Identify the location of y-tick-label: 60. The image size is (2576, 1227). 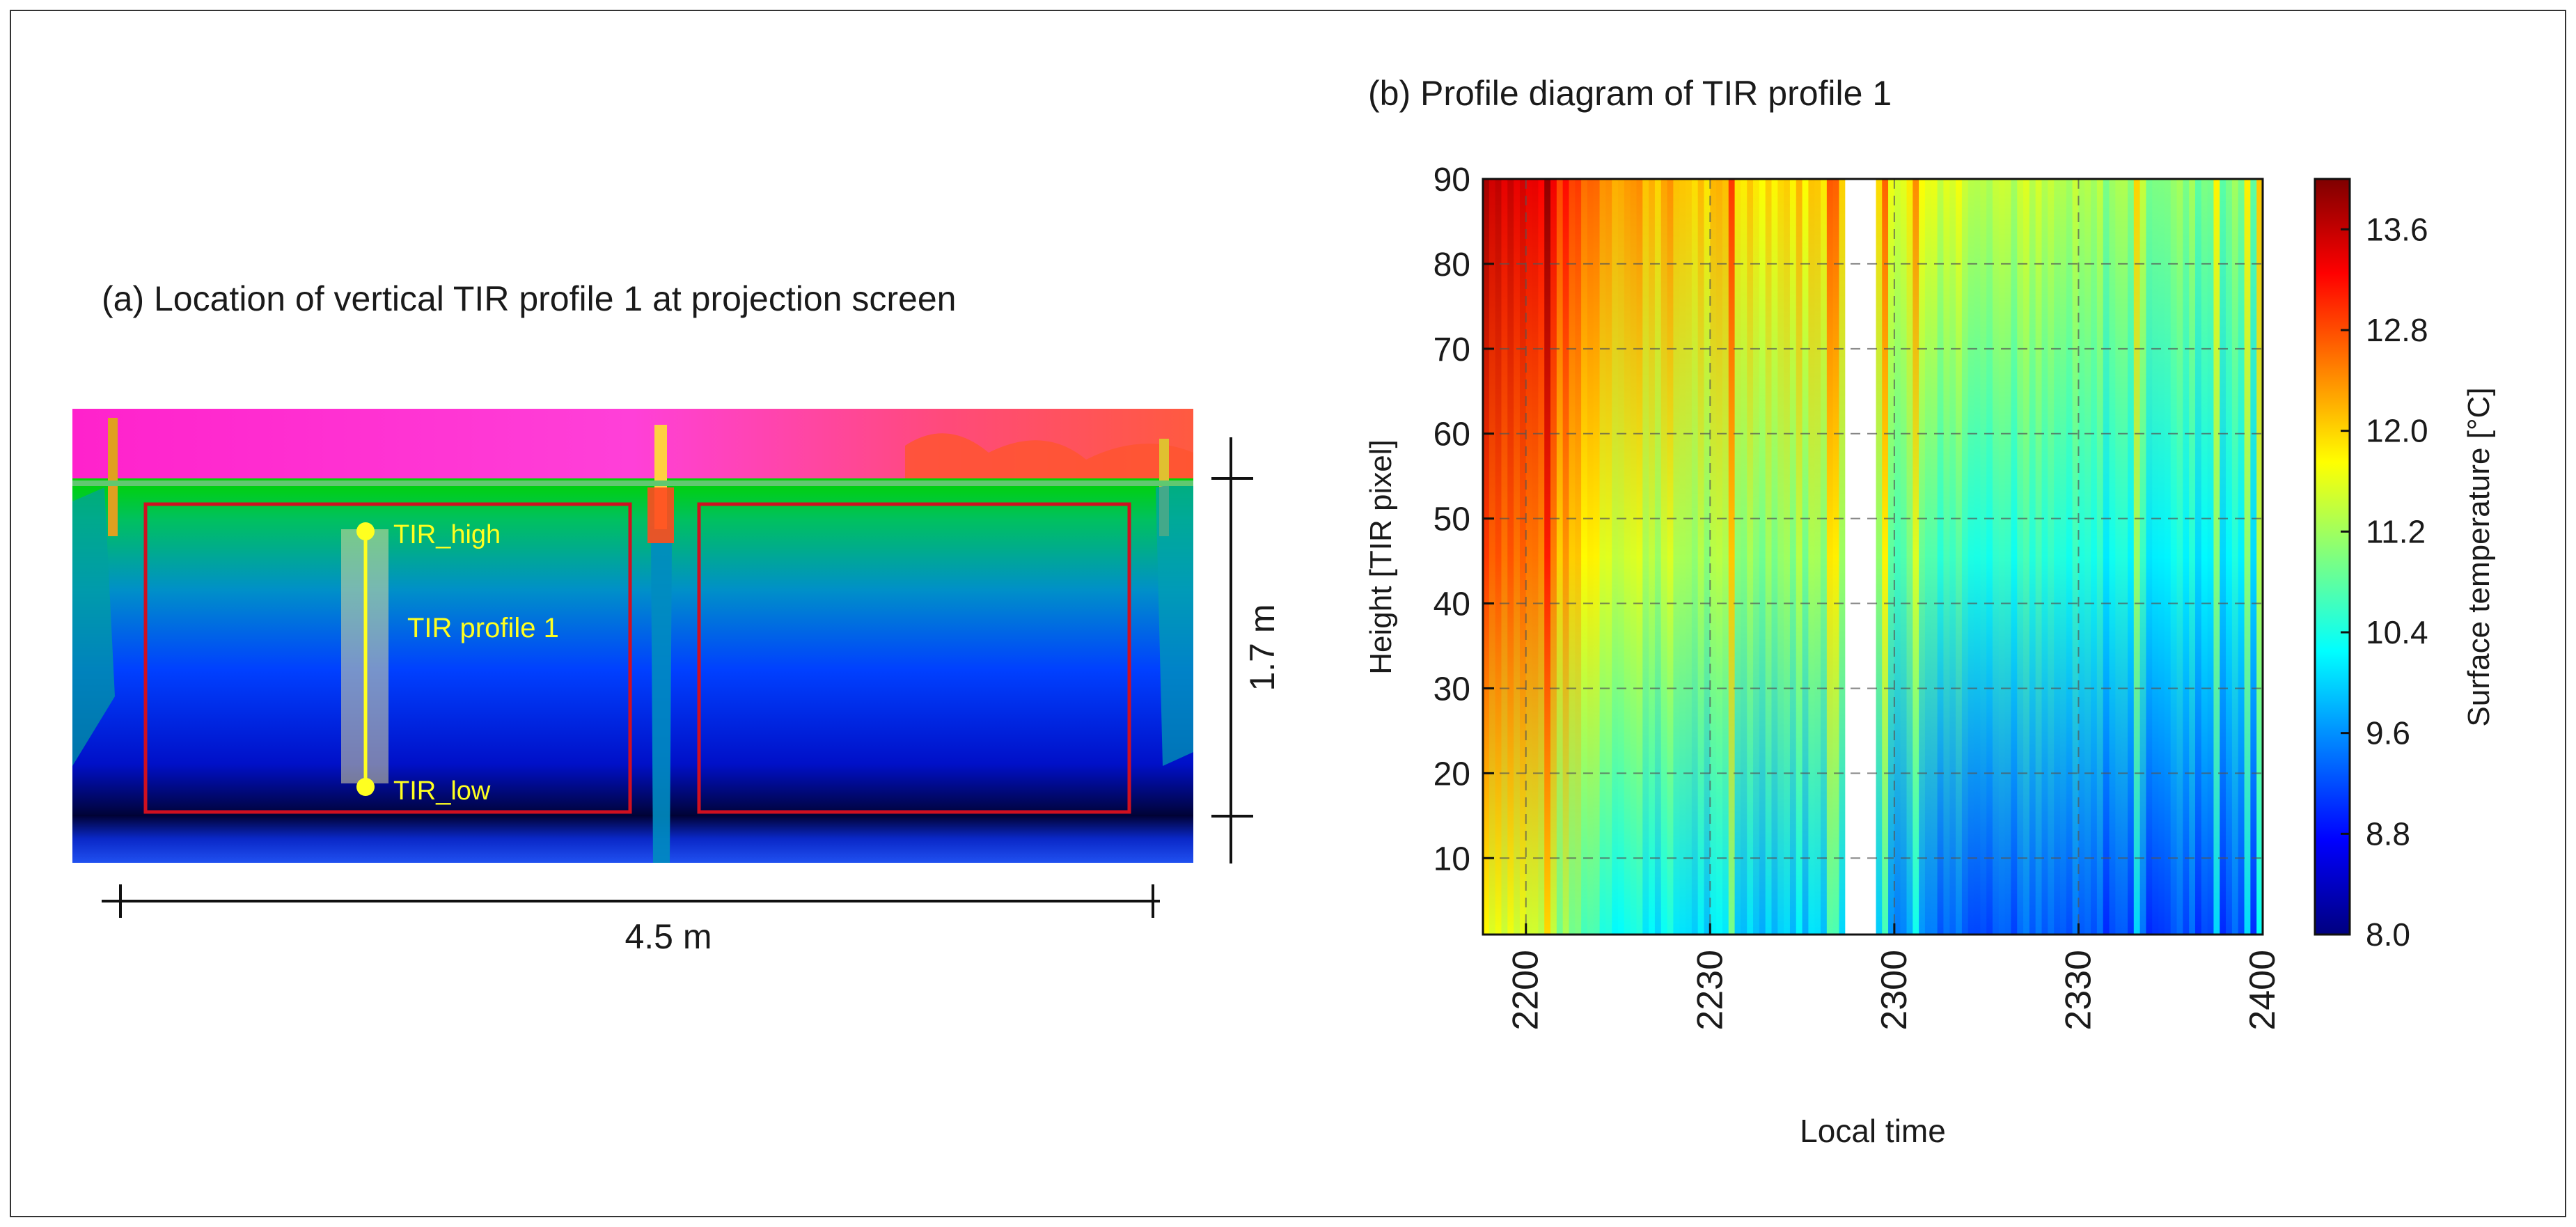
(1452, 434).